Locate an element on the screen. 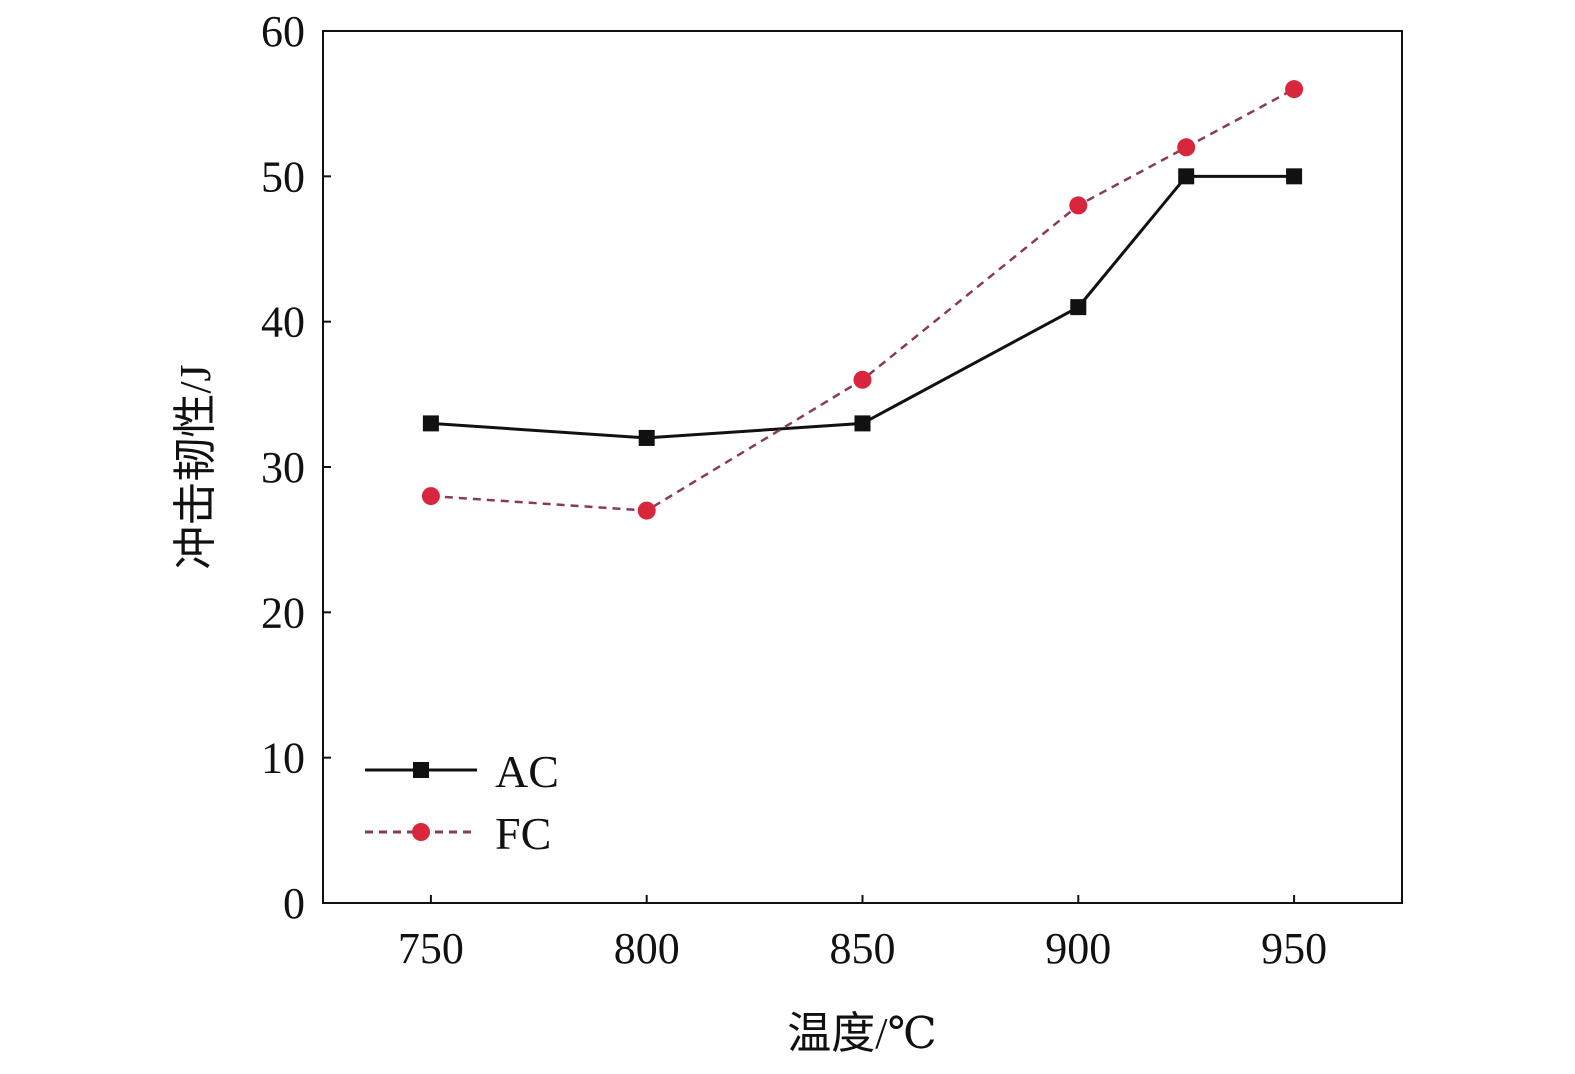 This screenshot has height=1074, width=1575. y-tick-label: 60 is located at coordinates (283, 31).